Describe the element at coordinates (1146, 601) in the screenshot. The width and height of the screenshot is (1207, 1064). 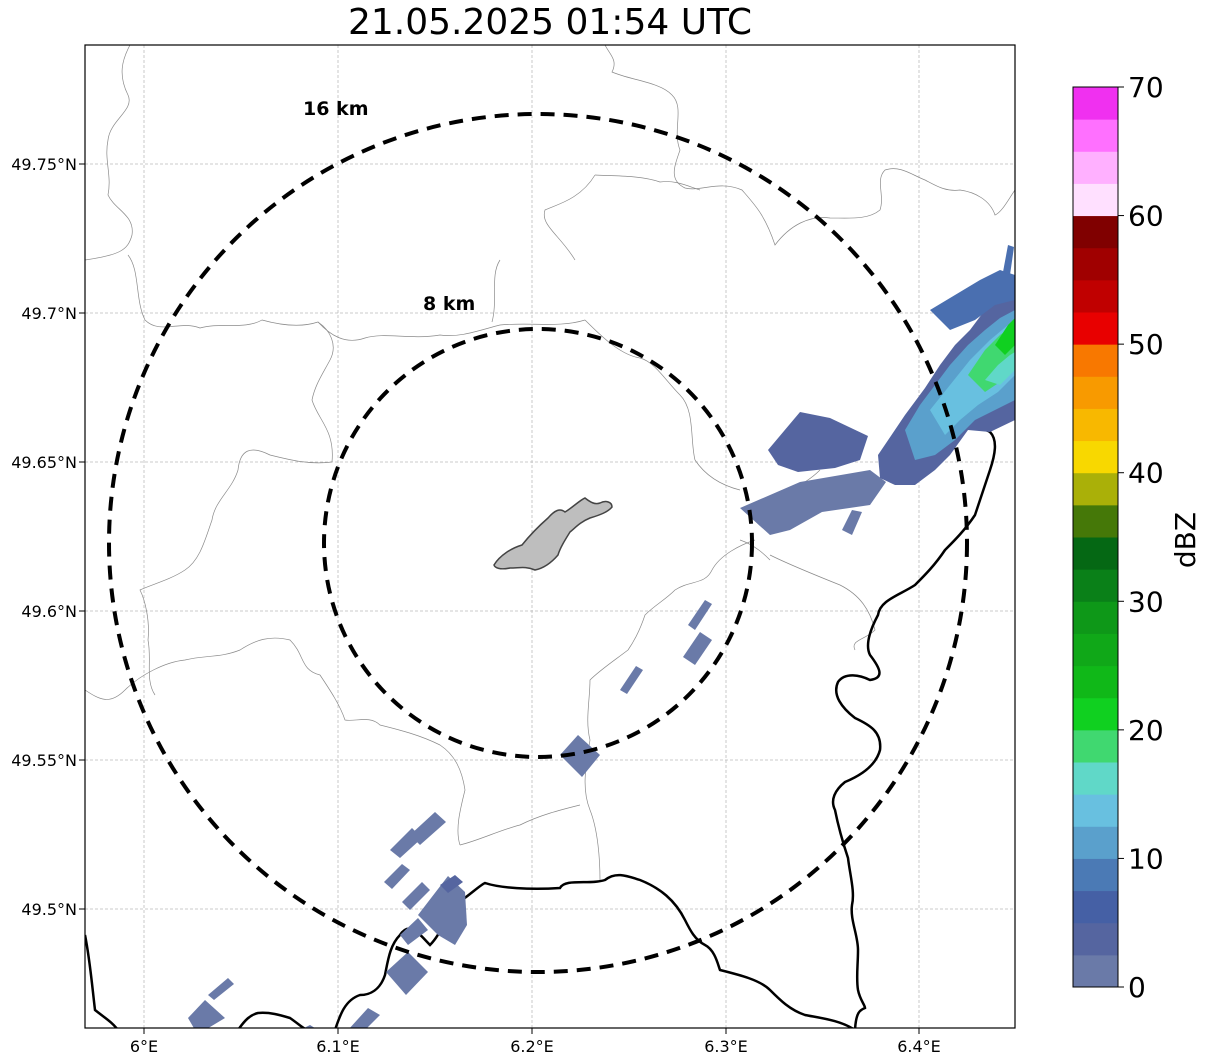
I see `colorbar-tick-label: 30` at that location.